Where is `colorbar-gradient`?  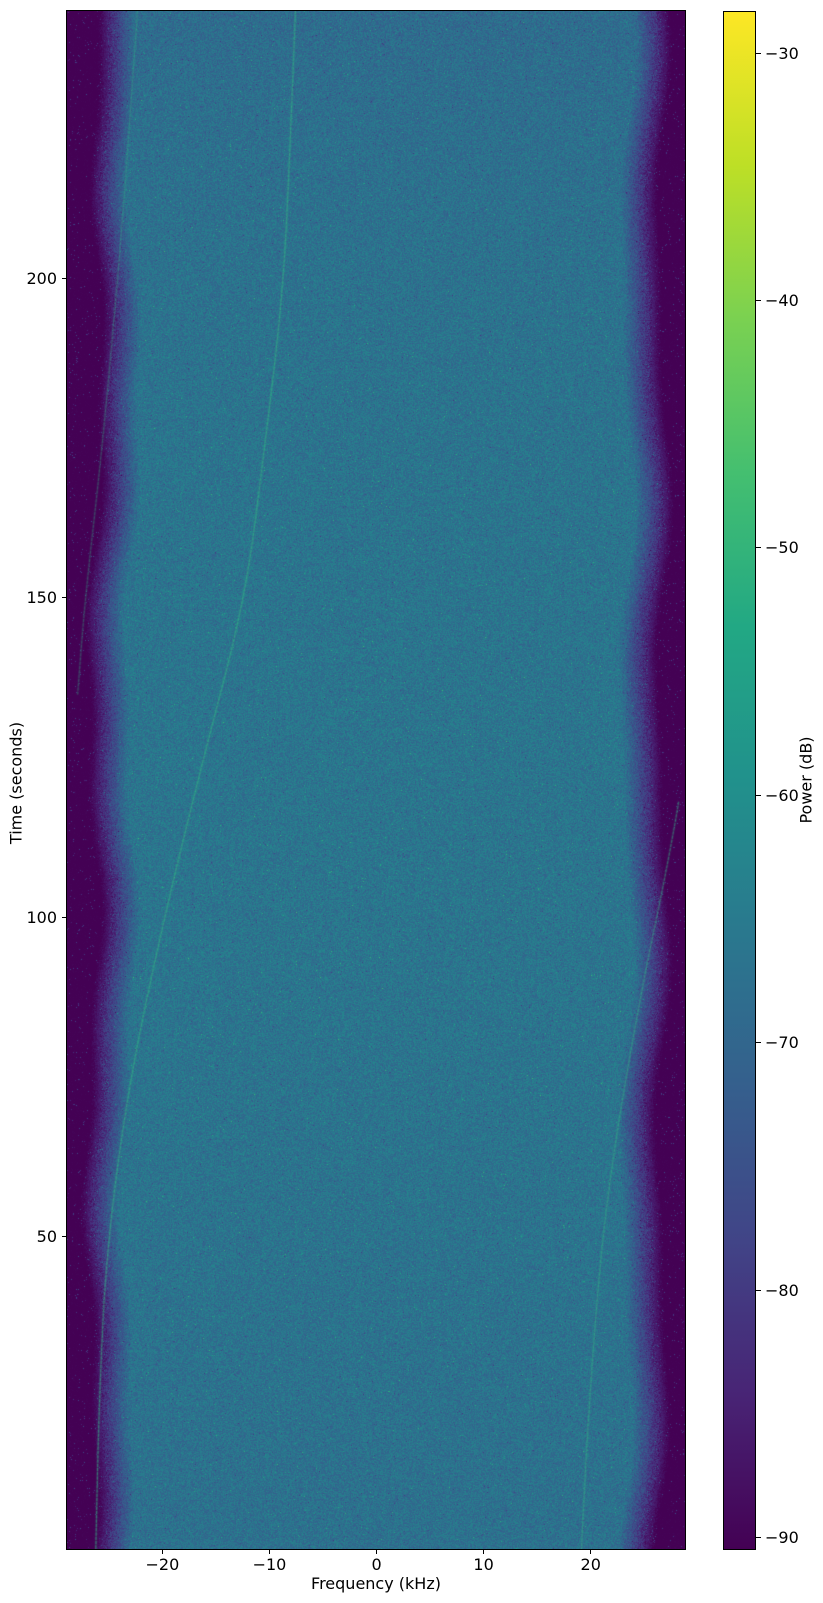
colorbar-gradient is located at coordinates (739, 780).